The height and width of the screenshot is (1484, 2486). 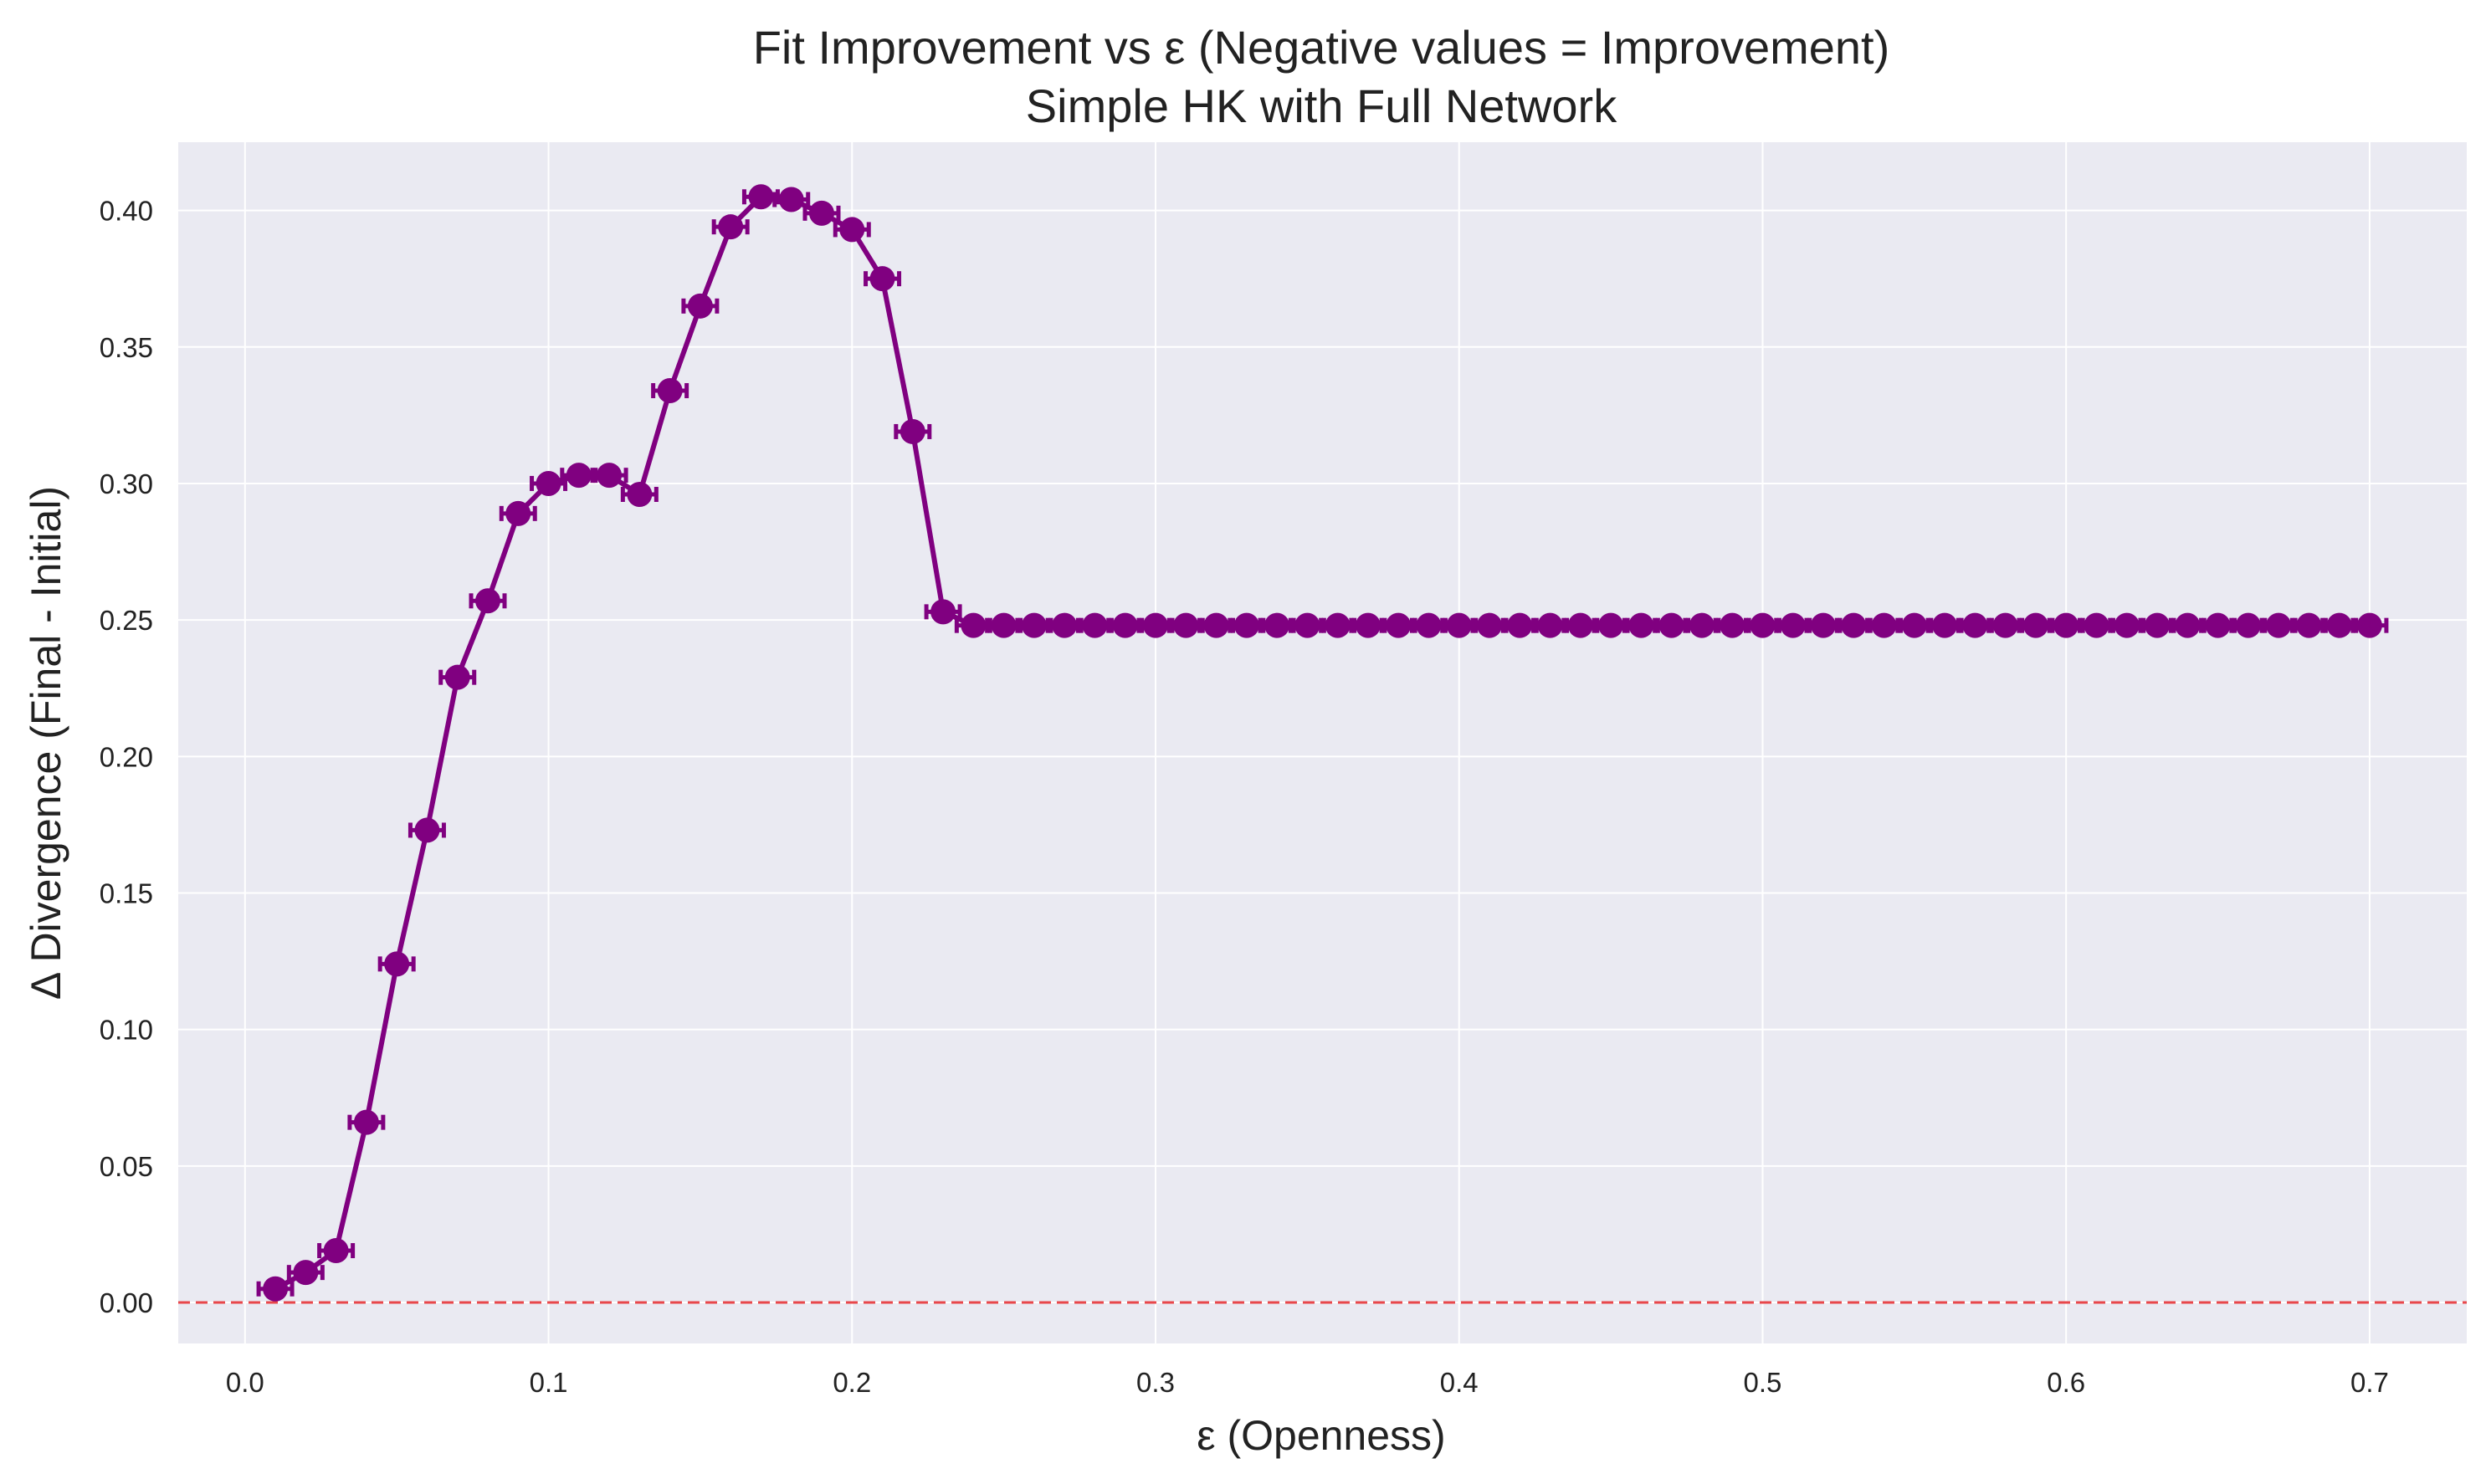 I want to click on y-tick-label: 0.00, so click(x=126, y=1302).